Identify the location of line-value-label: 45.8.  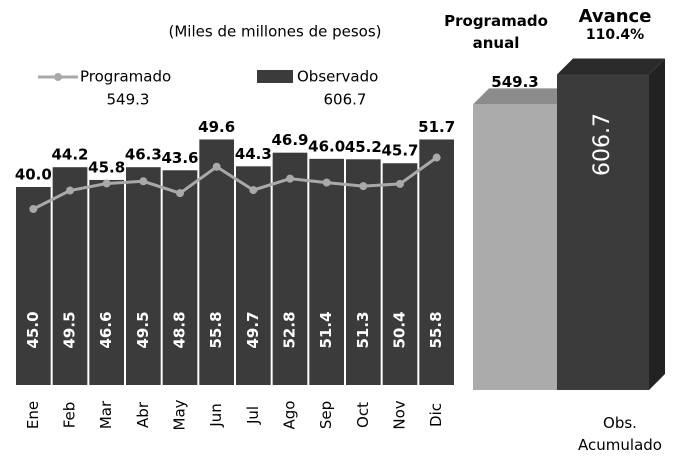
(106, 167).